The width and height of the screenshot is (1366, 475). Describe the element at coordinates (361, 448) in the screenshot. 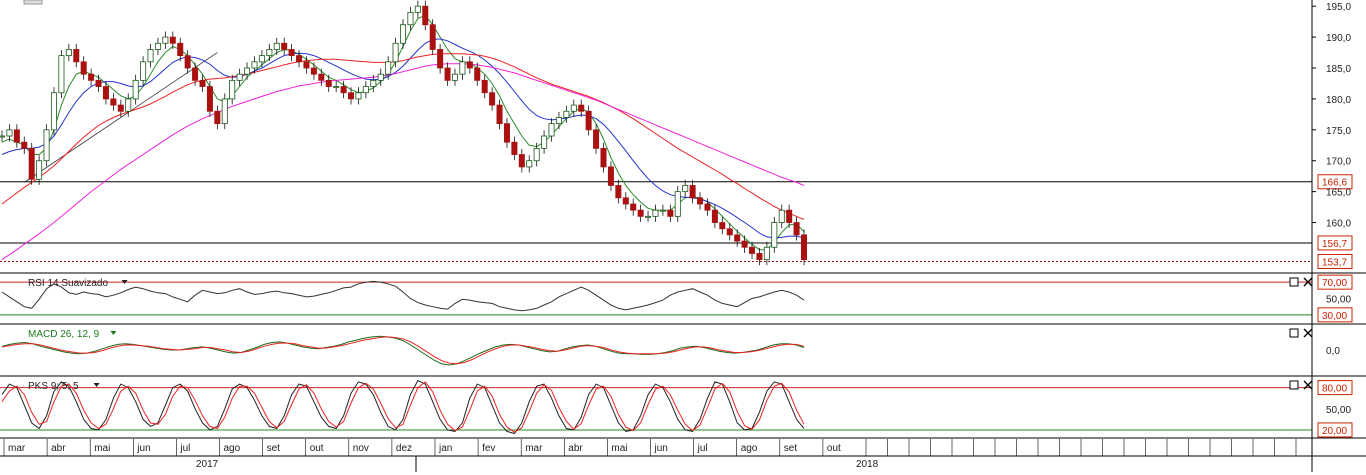

I see `month-label: nov` at that location.